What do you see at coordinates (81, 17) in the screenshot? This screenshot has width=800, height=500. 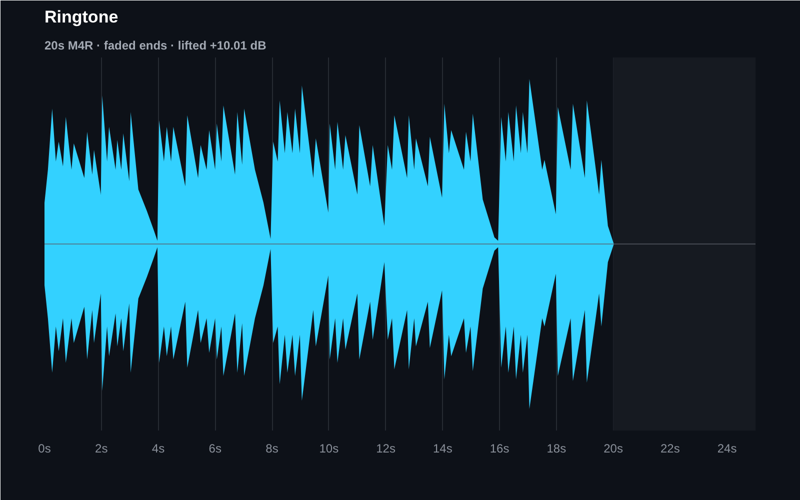 I see `chart-title: Ringtone` at bounding box center [81, 17].